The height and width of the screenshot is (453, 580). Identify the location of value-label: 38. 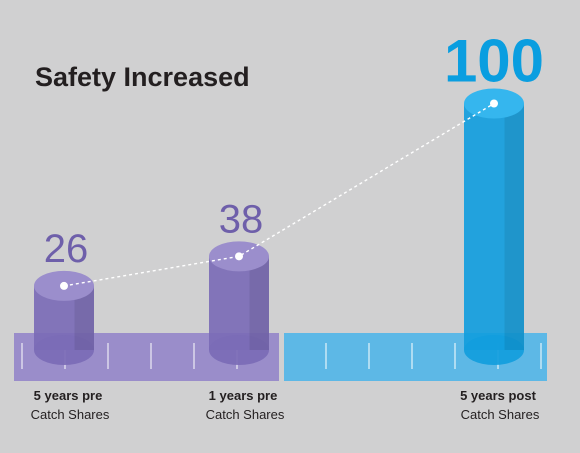
(241, 219).